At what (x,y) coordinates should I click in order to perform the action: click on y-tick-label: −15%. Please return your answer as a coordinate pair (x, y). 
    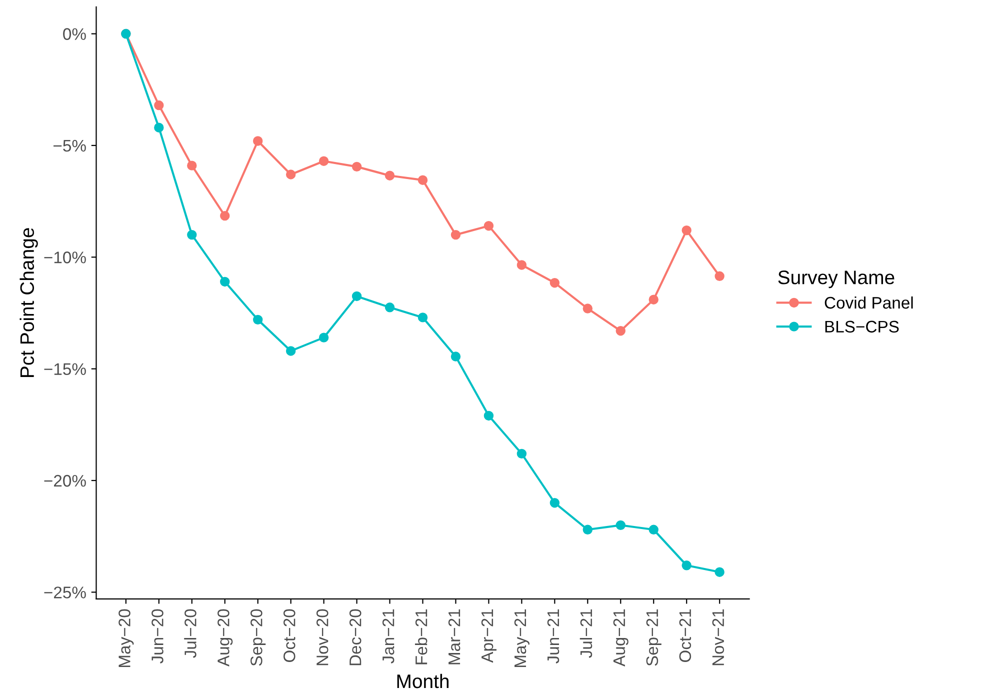
    Looking at the image, I should click on (65, 369).